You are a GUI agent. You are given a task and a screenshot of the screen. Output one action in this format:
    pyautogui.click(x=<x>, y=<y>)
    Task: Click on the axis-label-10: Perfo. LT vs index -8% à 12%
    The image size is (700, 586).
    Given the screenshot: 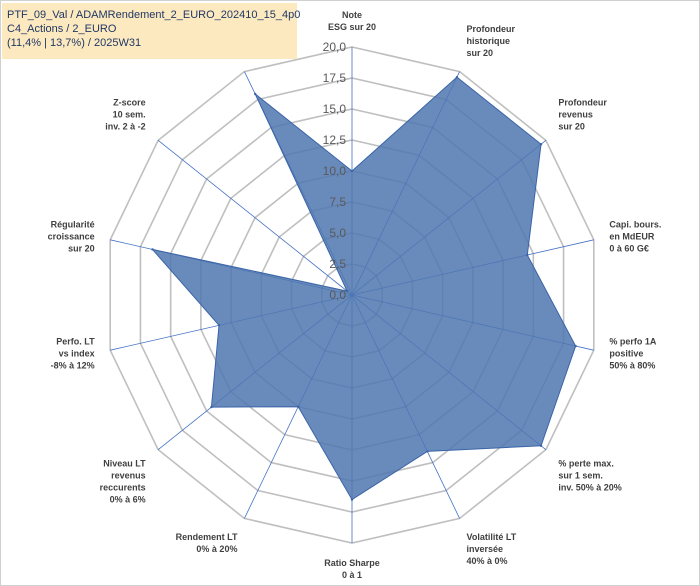 What is the action you would take?
    pyautogui.click(x=73, y=354)
    